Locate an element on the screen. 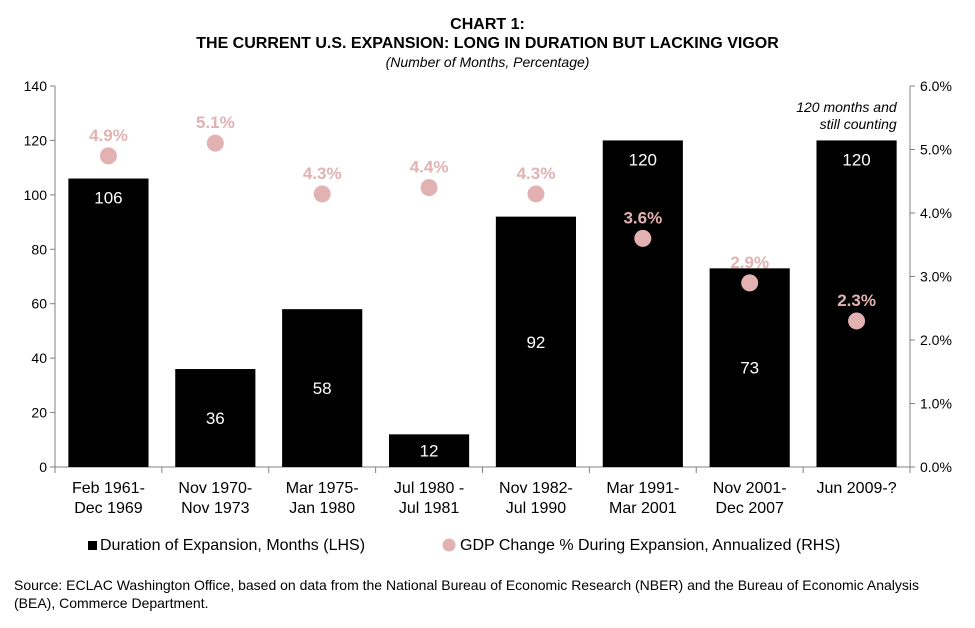  legend-swatch-duration is located at coordinates (92, 545).